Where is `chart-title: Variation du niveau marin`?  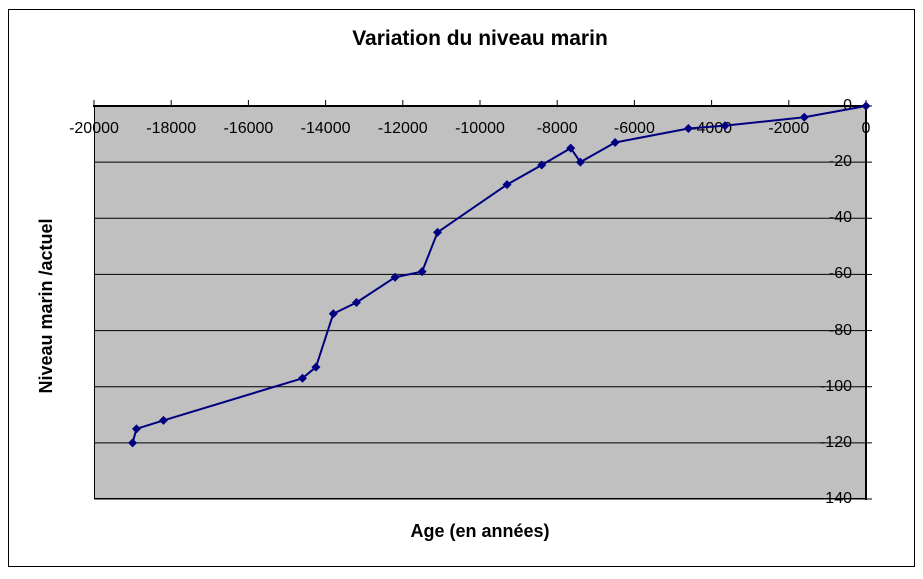 chart-title: Variation du niveau marin is located at coordinates (480, 38).